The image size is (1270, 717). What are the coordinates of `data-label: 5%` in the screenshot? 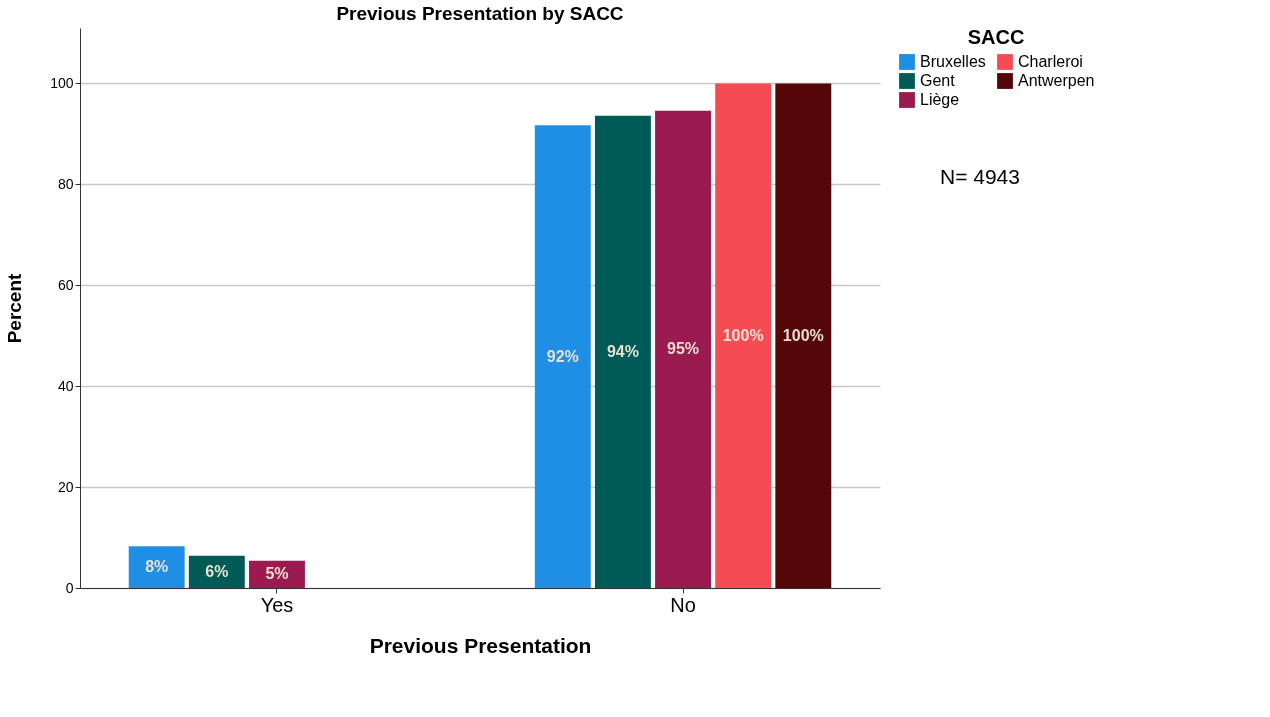 It's located at (277, 574).